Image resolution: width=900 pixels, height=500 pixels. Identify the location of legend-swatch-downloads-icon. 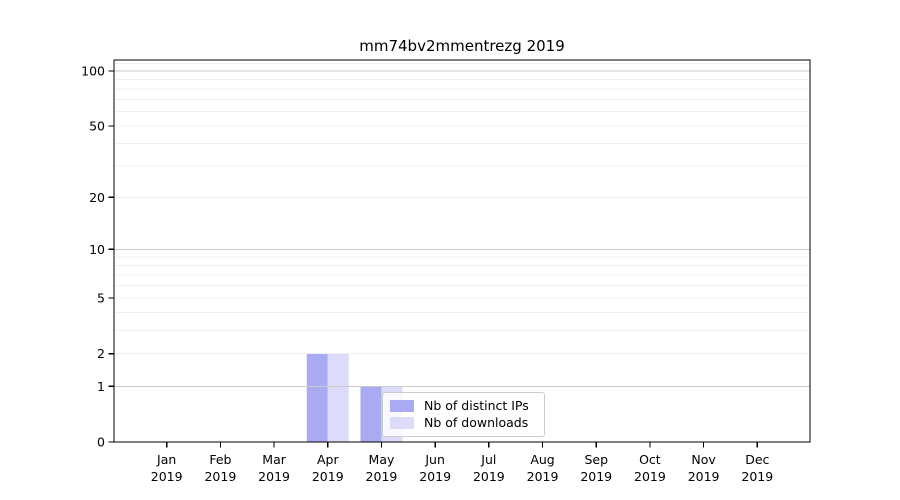
(402, 423).